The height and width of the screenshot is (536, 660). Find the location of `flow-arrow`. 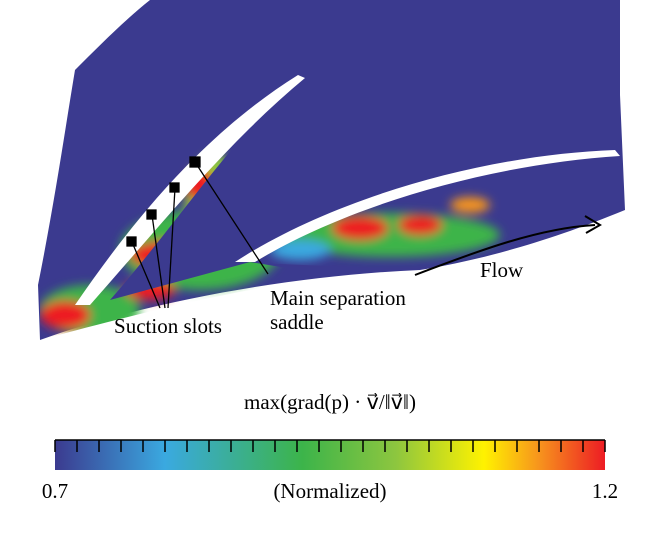

flow-arrow is located at coordinates (505, 250).